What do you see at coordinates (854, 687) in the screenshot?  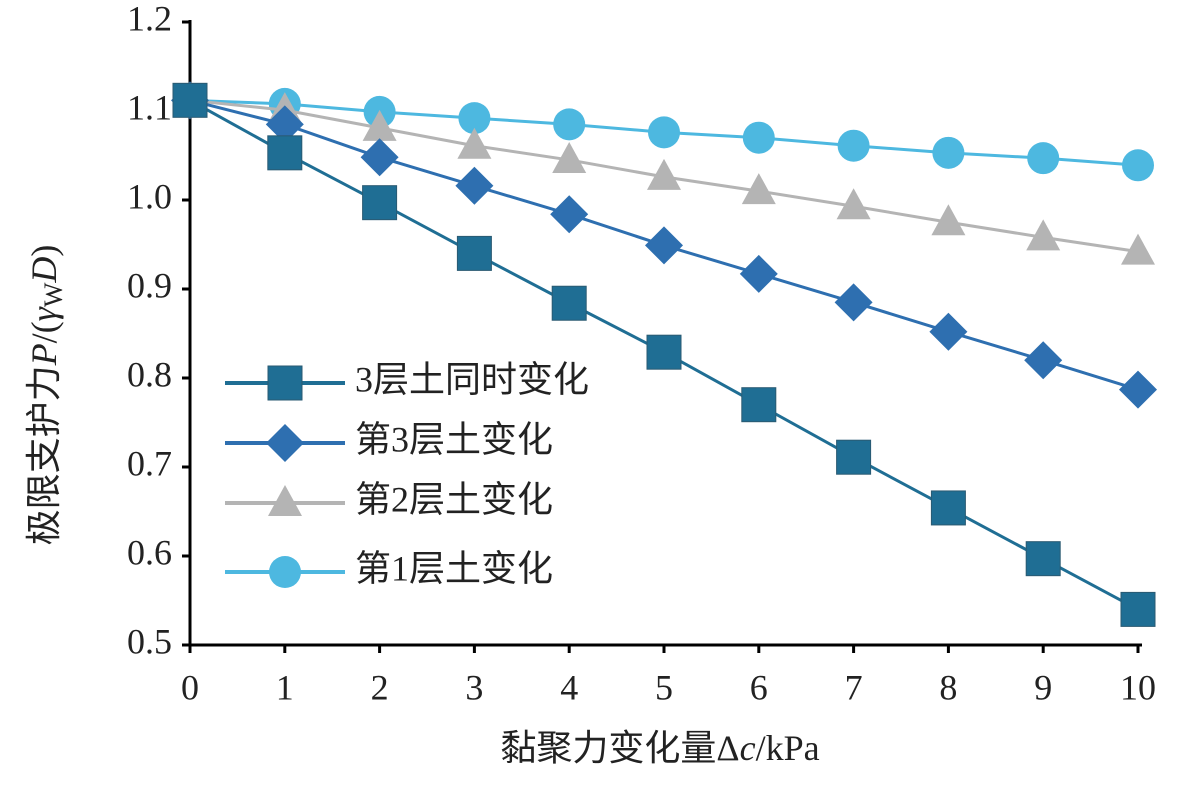 I see `x-tick-label: 7` at bounding box center [854, 687].